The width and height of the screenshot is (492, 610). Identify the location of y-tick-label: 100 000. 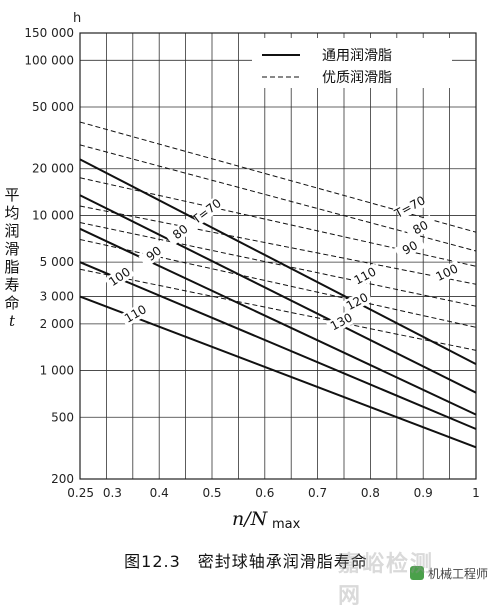
(49, 60).